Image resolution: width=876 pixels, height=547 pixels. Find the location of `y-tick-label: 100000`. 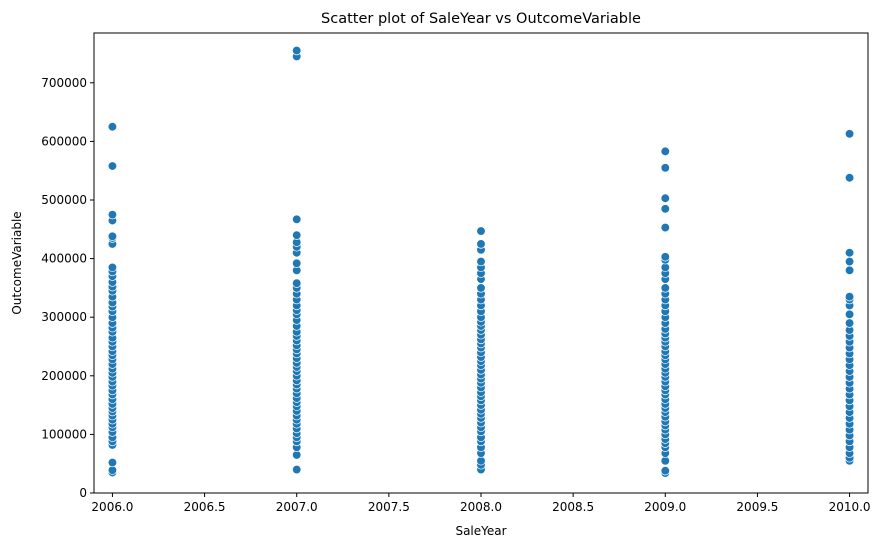

y-tick-label: 100000 is located at coordinates (64, 434).